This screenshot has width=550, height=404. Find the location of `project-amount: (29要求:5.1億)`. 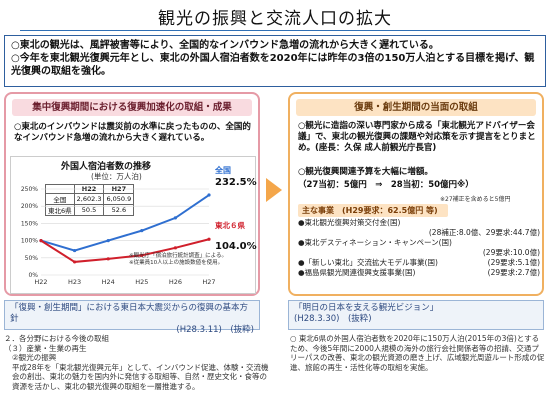

project-amount: (29要求:5.1億) is located at coordinates (513, 262).